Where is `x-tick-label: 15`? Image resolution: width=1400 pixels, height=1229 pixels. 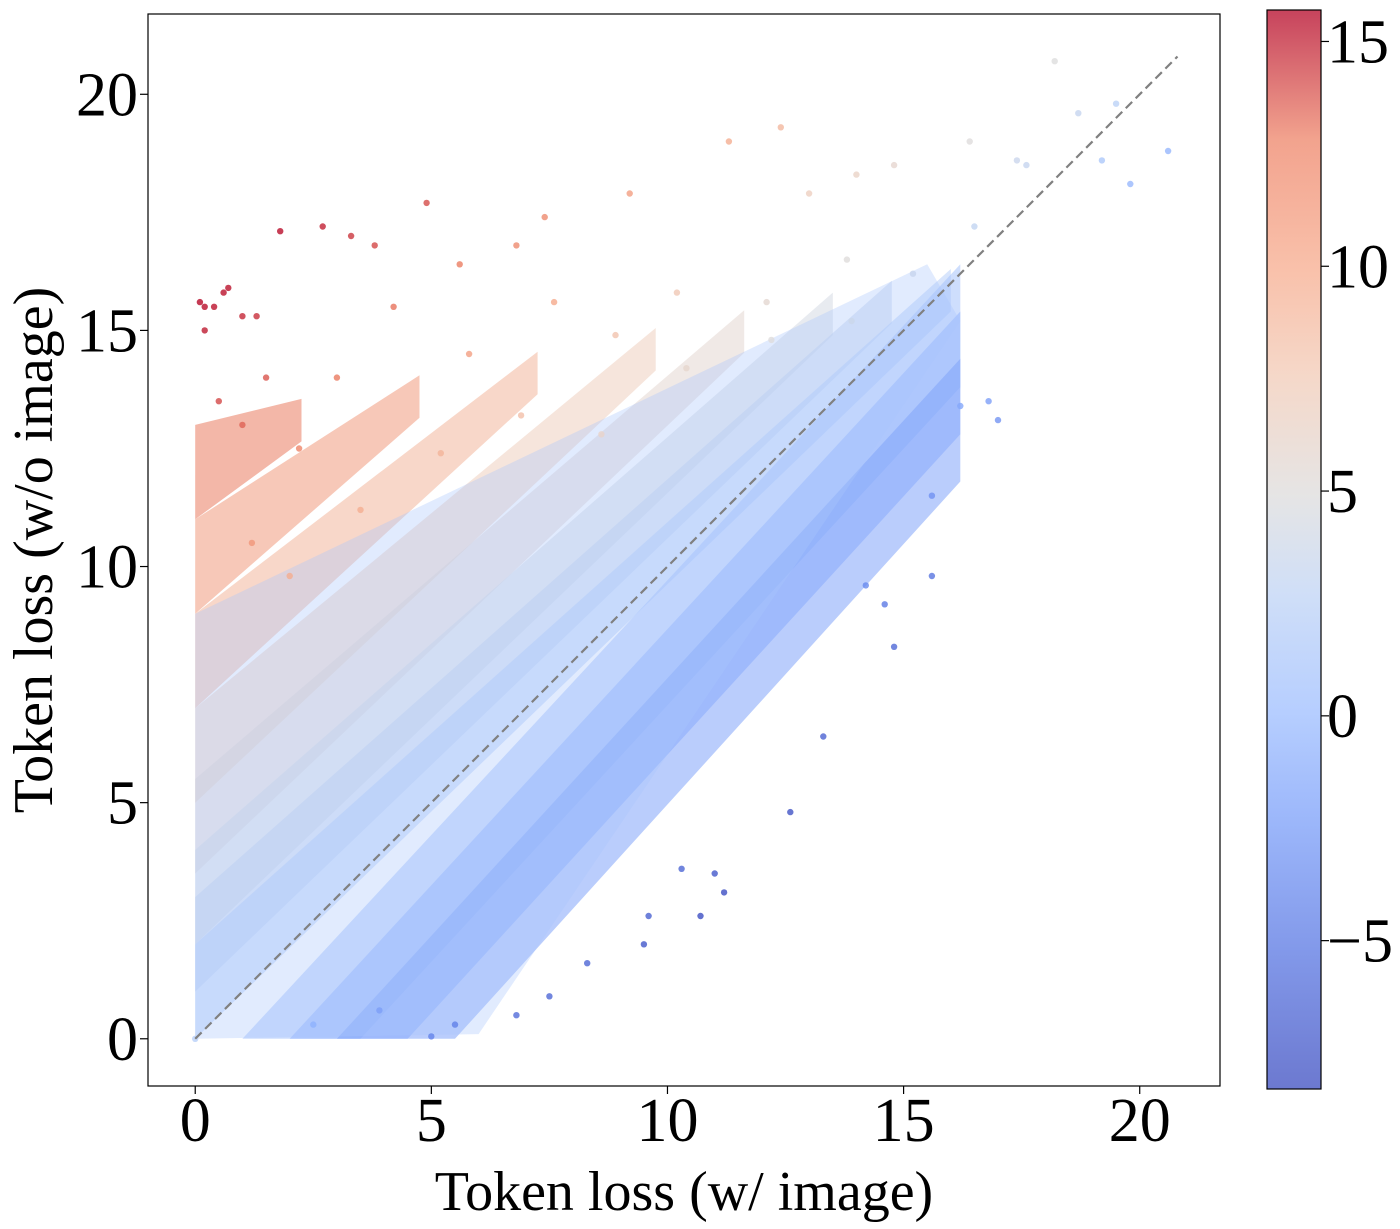 x-tick-label: 15 is located at coordinates (904, 1121).